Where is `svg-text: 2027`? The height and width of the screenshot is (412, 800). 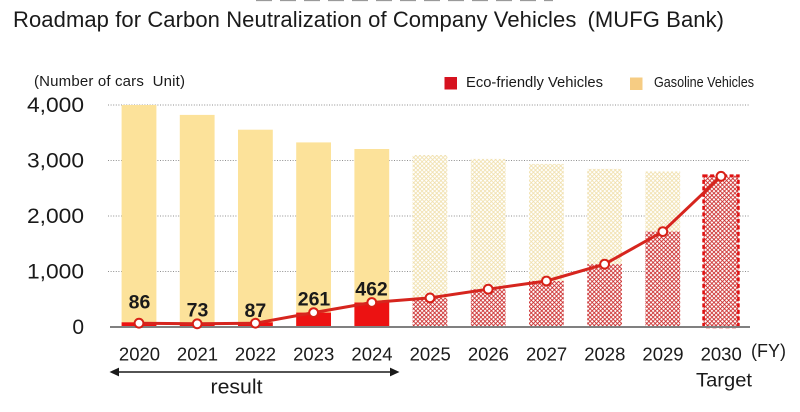 svg-text: 2027 is located at coordinates (546, 354).